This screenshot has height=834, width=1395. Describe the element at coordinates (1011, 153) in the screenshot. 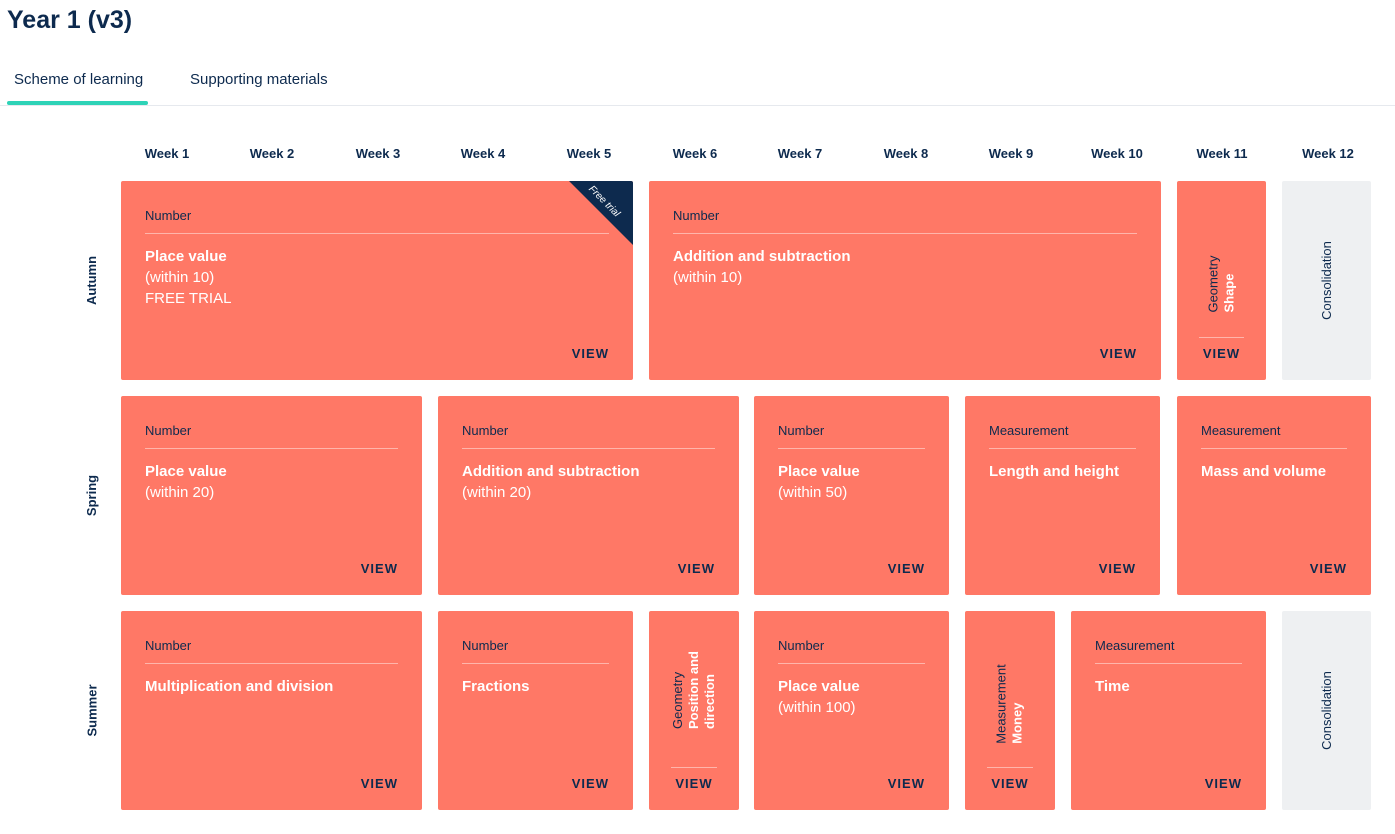

I see `week-header: Week 9` at that location.